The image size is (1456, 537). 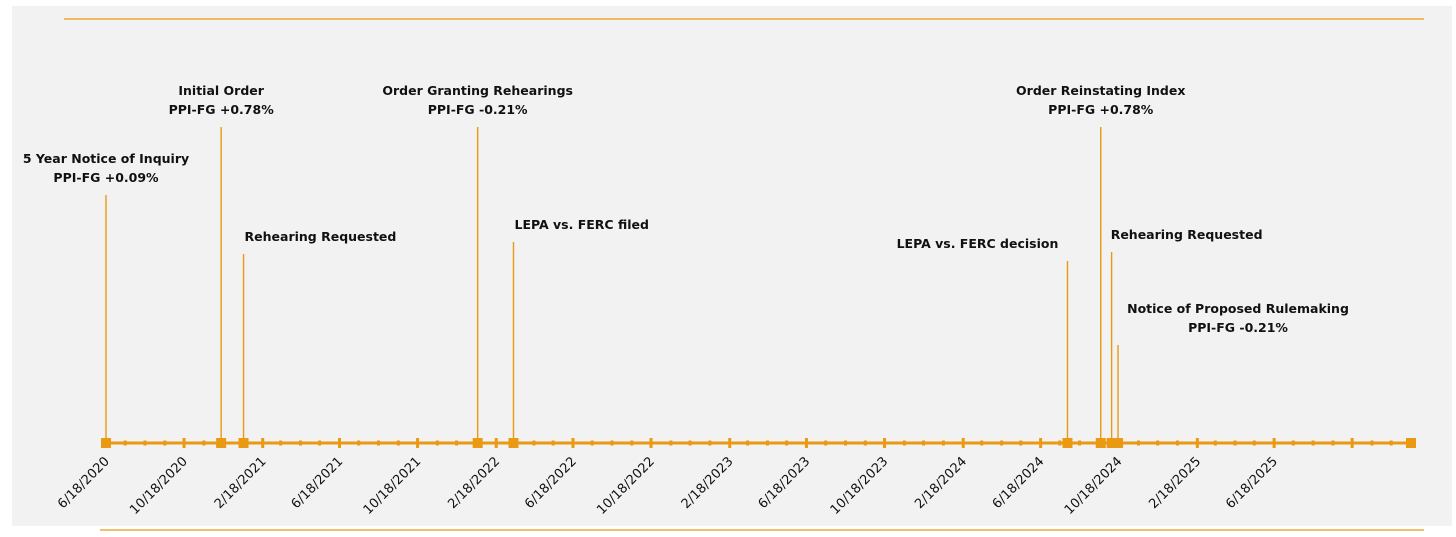 I want to click on event-label: LEPA vs. FERC filed, so click(x=581, y=224).